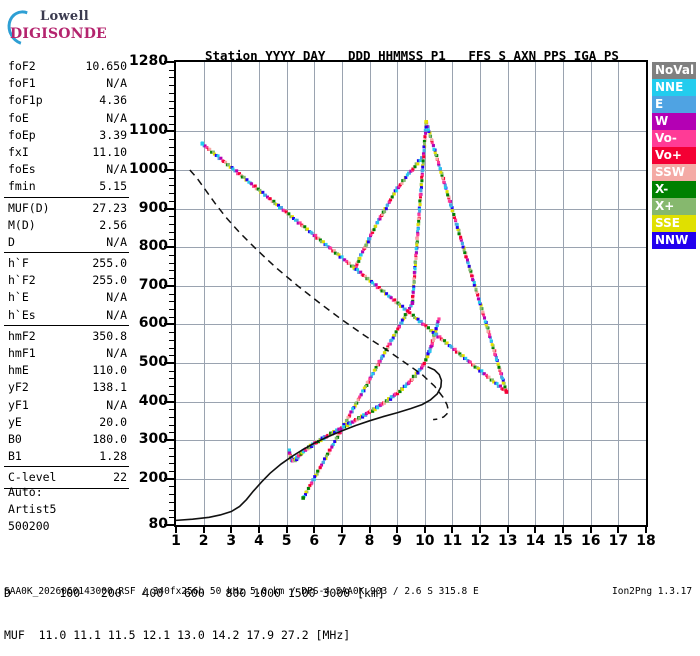  What do you see at coordinates (22, 353) in the screenshot?
I see `param-key: hmF1` at bounding box center [22, 353].